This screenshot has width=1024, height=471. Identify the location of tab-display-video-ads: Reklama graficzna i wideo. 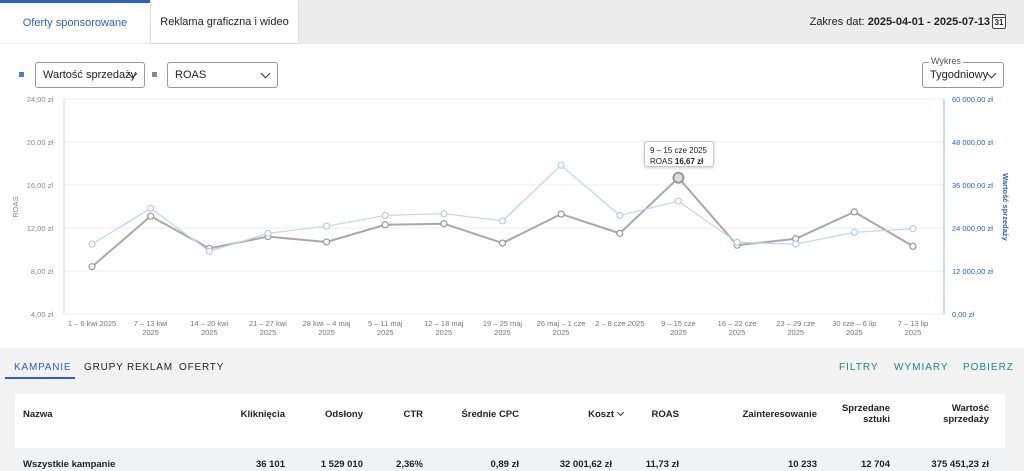
(224, 21).